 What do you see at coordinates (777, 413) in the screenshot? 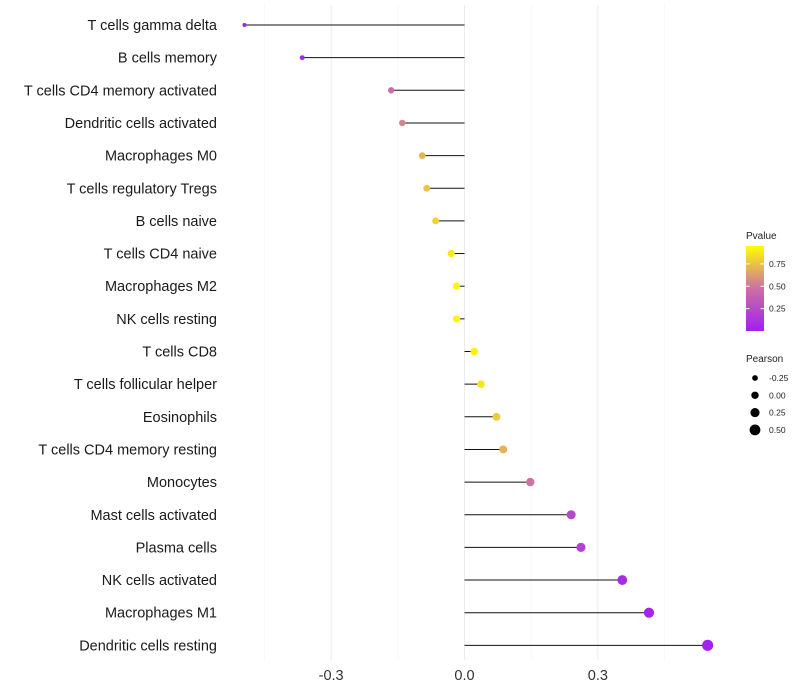
I see `size-key-label: 0.25` at bounding box center [777, 413].